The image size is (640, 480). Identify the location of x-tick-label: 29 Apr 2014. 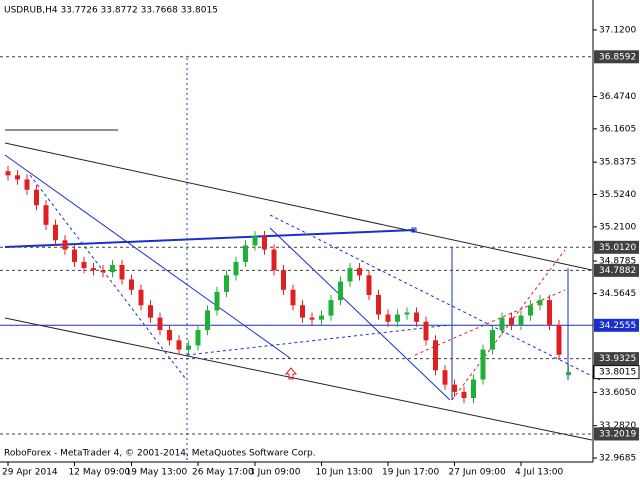
(30, 473).